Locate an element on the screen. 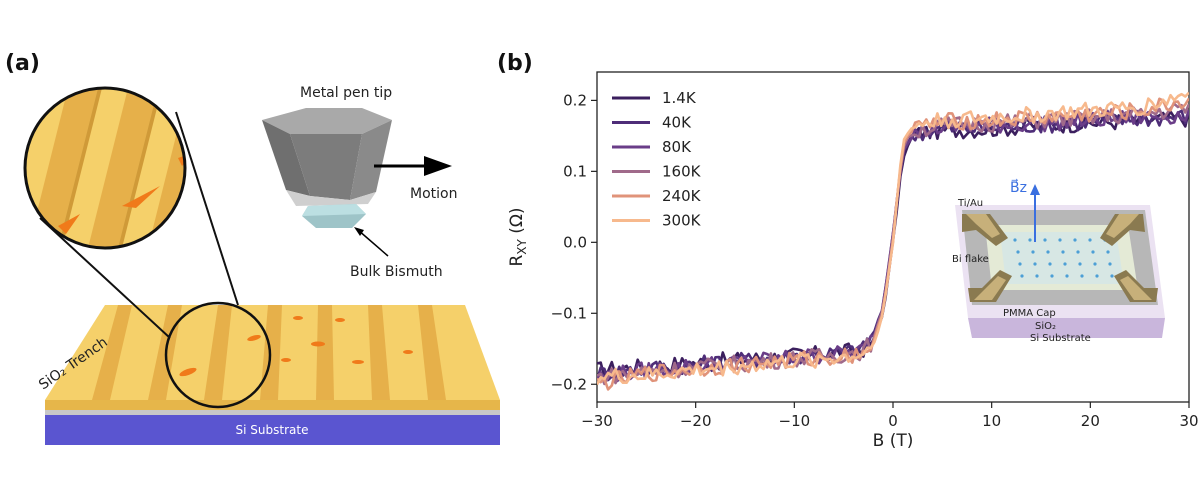 This screenshot has width=1200, height=500. pen-tip-top is located at coordinates (327, 121).